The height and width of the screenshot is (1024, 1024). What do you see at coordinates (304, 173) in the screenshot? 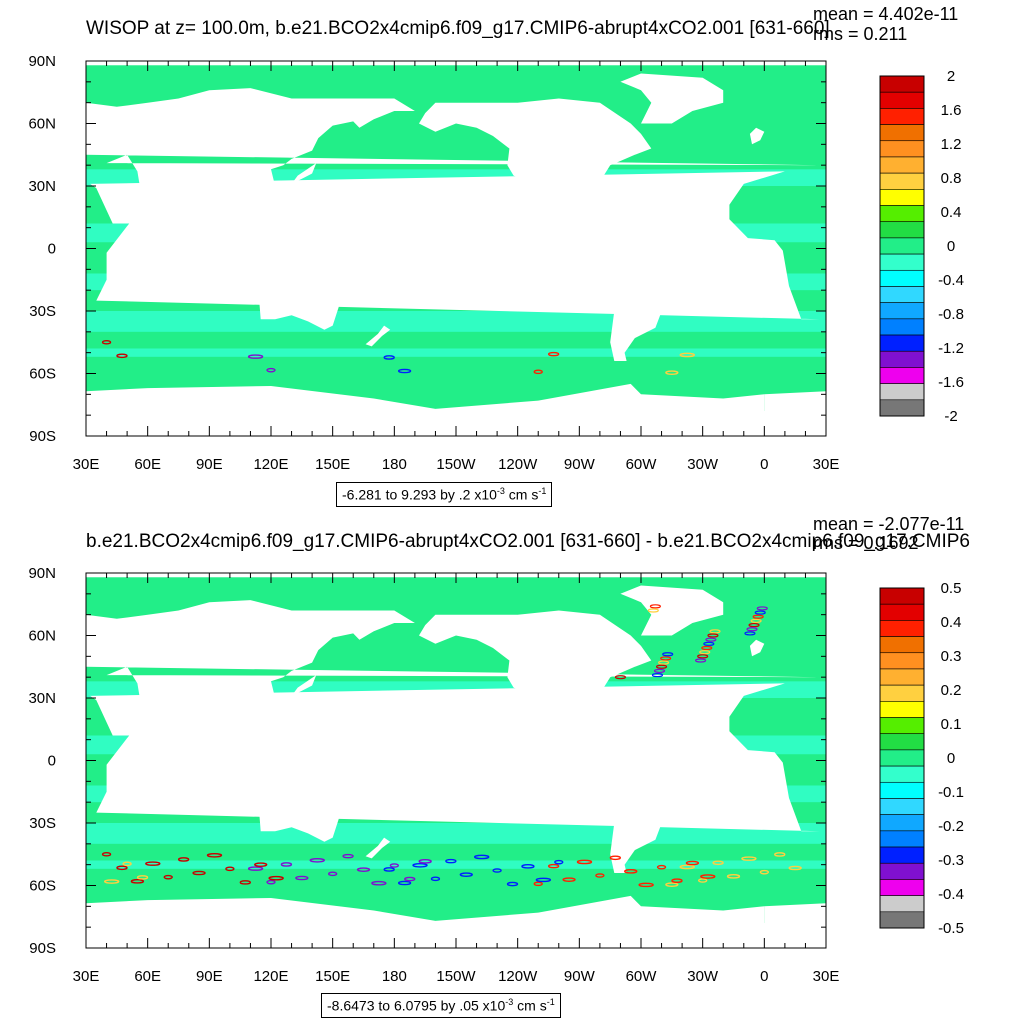
I see `land-japan` at bounding box center [304, 173].